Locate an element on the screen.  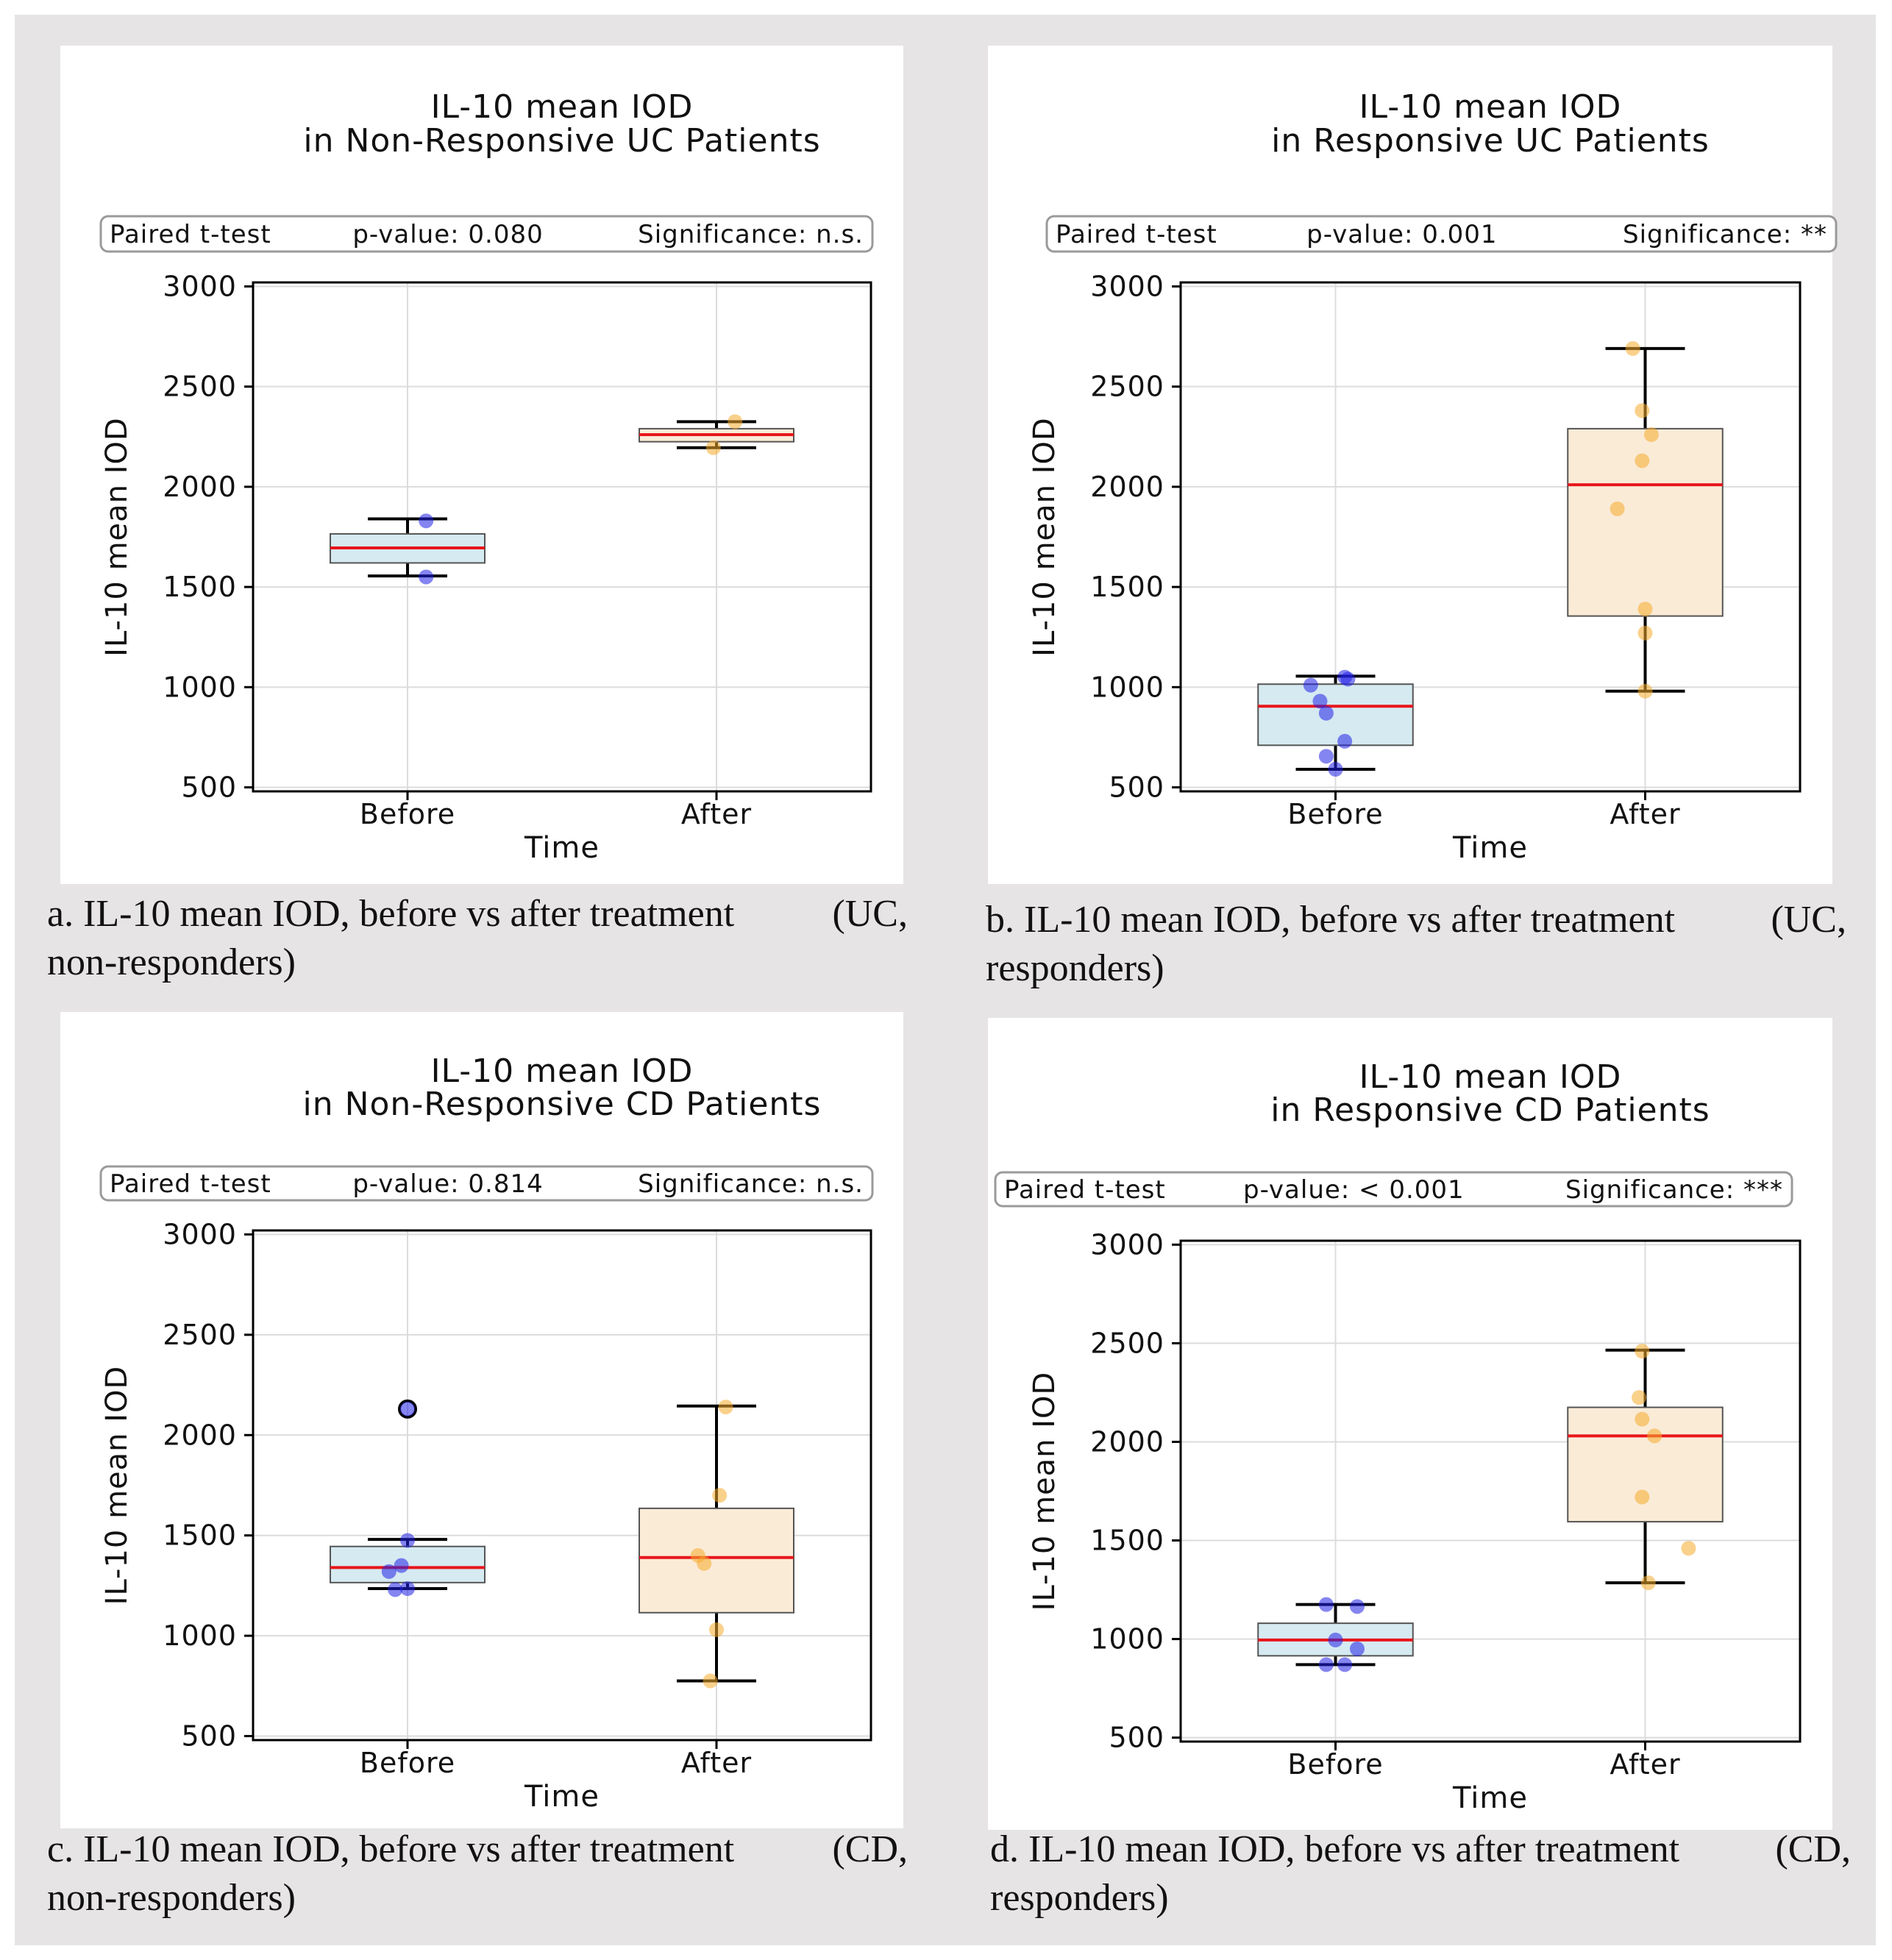
caption-letter: c. is located at coordinates (60, 1849).